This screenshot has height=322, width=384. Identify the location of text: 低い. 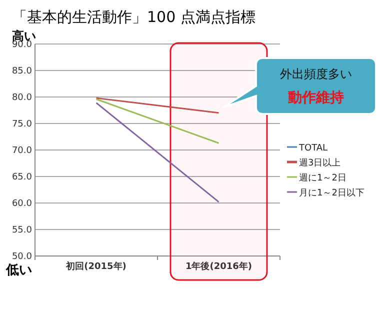
(18, 270).